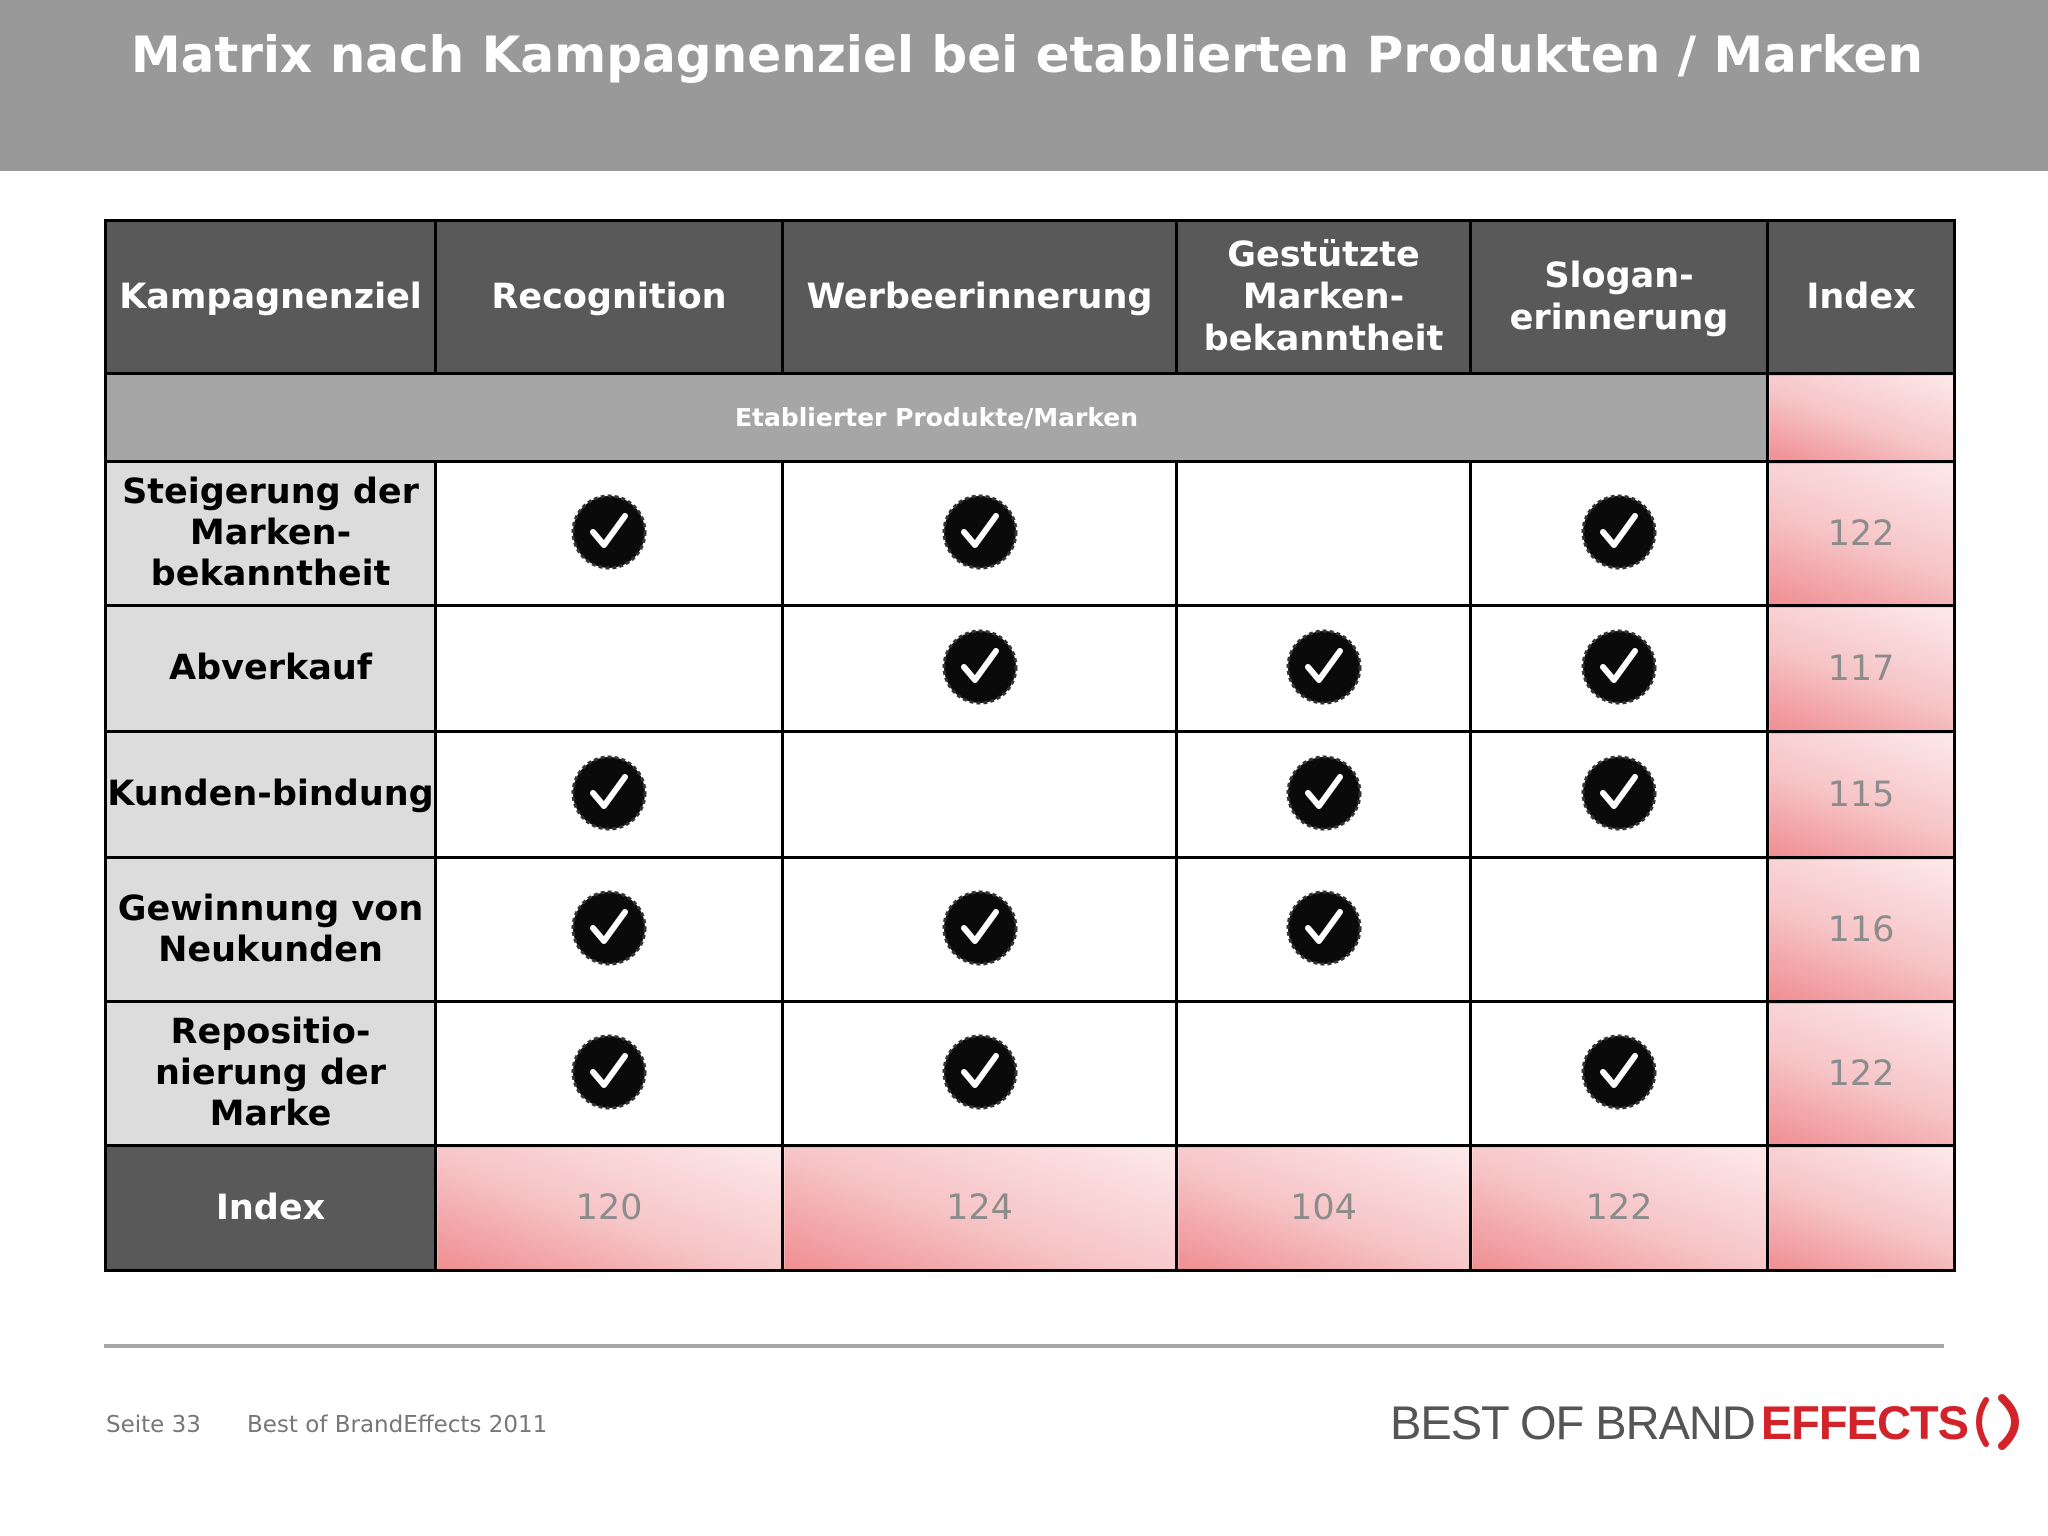 This screenshot has height=1536, width=2048. Describe the element at coordinates (979, 297) in the screenshot. I see `header-werbeerinnerung: Werbeerinnerung` at that location.